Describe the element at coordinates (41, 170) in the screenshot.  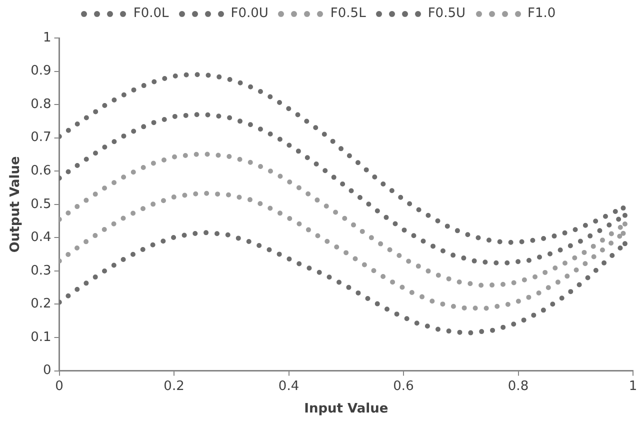
I see `y-tick-label: 0.6` at that location.